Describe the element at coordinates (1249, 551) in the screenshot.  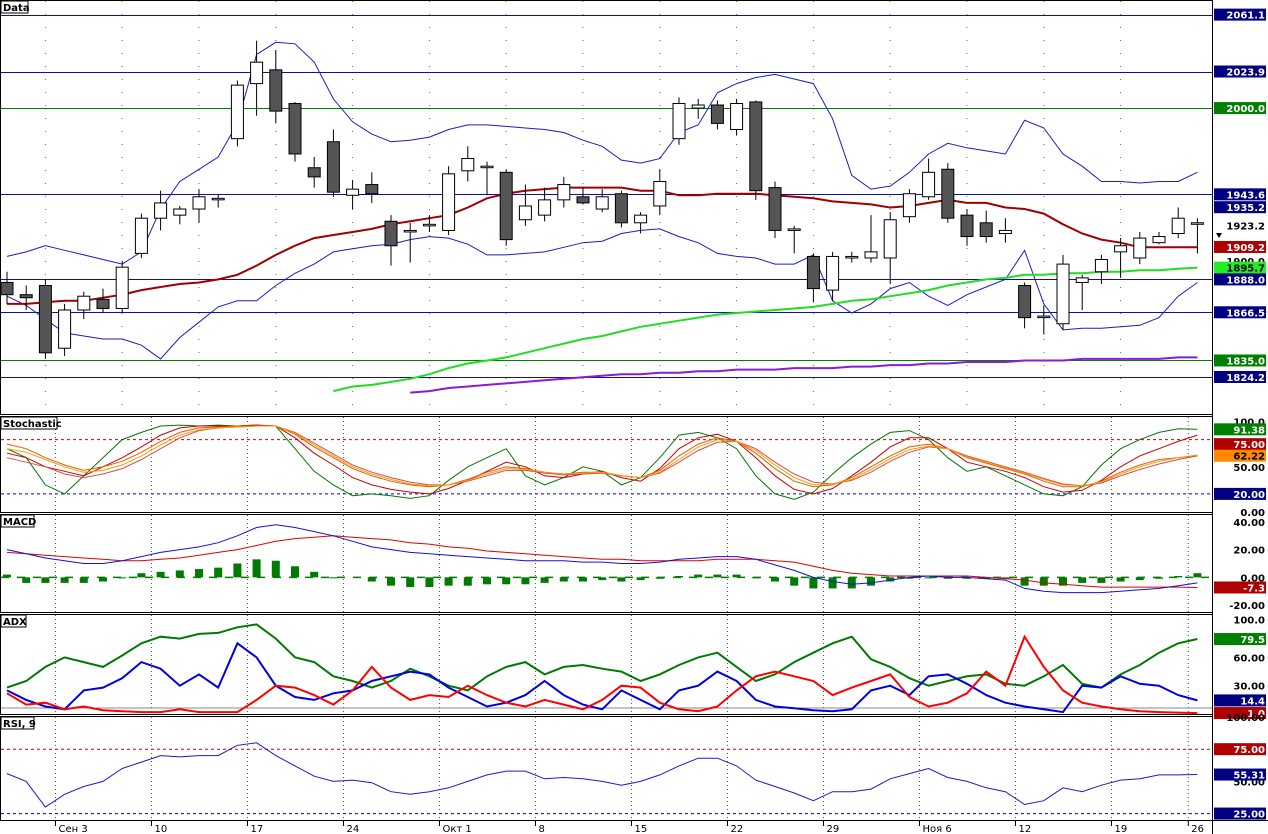
I see `macd-tick-label: 20.00` at that location.